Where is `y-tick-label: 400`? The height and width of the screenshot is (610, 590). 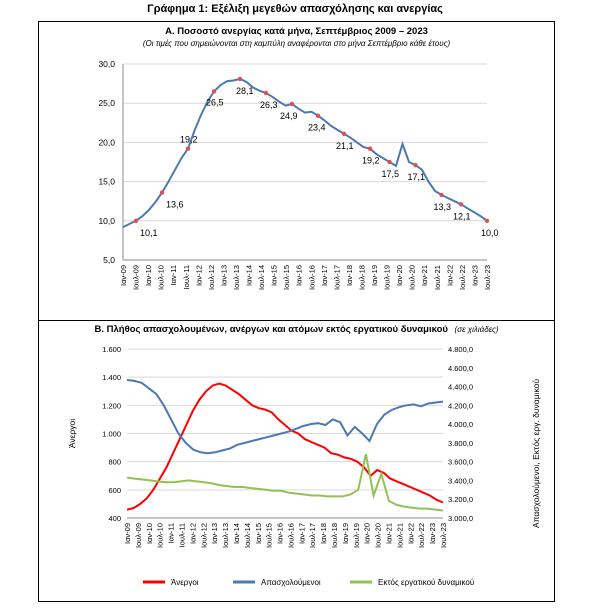
y-tick-label: 400 is located at coordinates (114, 518).